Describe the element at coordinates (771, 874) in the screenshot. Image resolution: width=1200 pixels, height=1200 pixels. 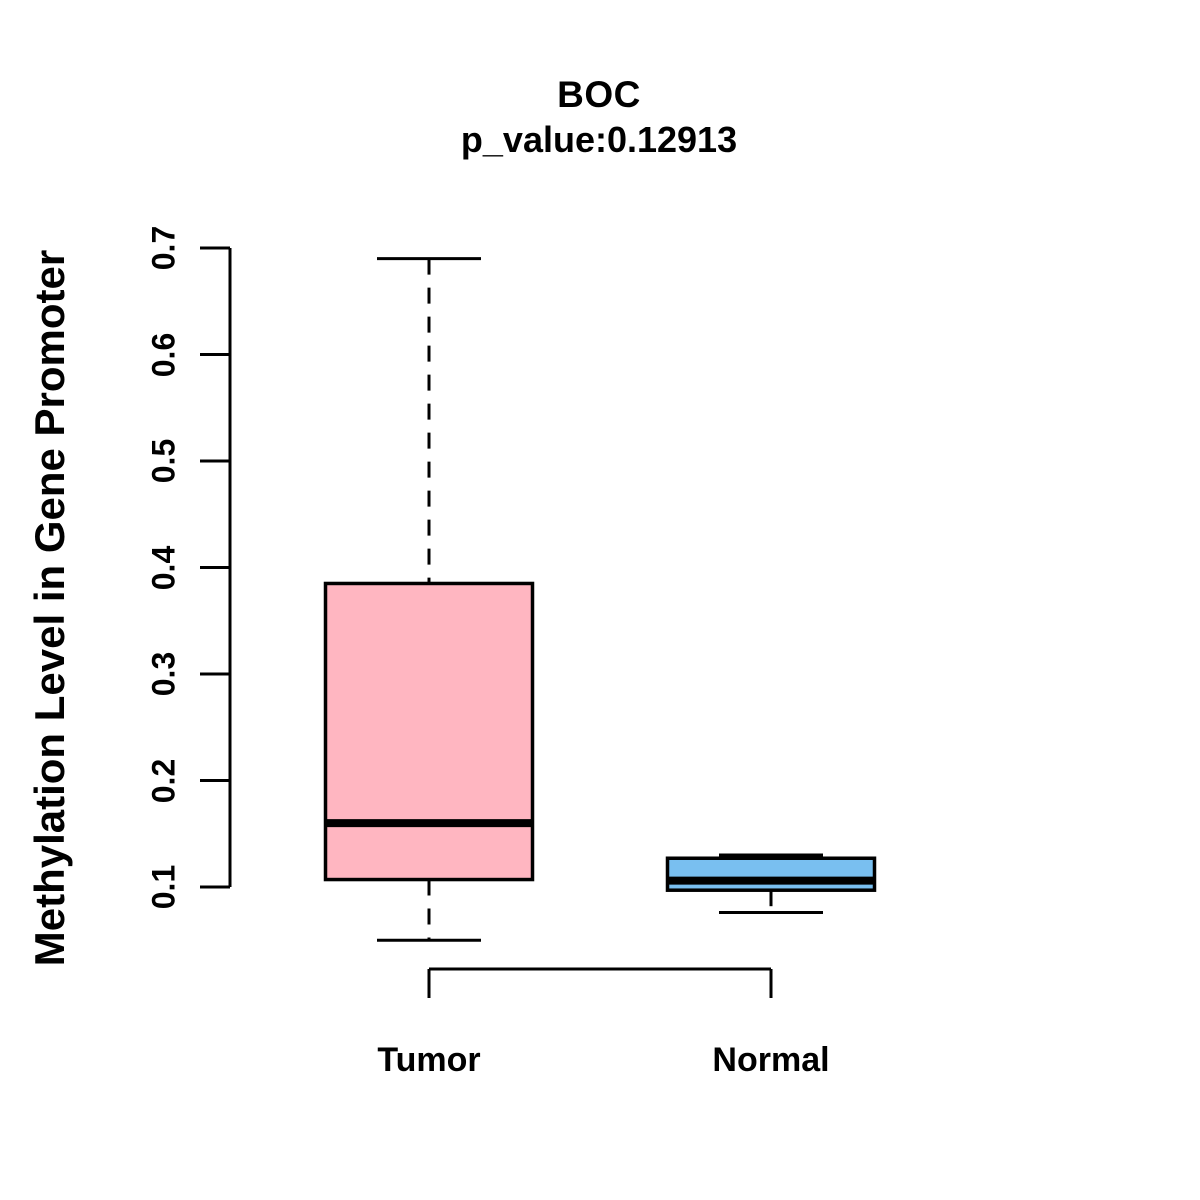
I see `box-normal` at that location.